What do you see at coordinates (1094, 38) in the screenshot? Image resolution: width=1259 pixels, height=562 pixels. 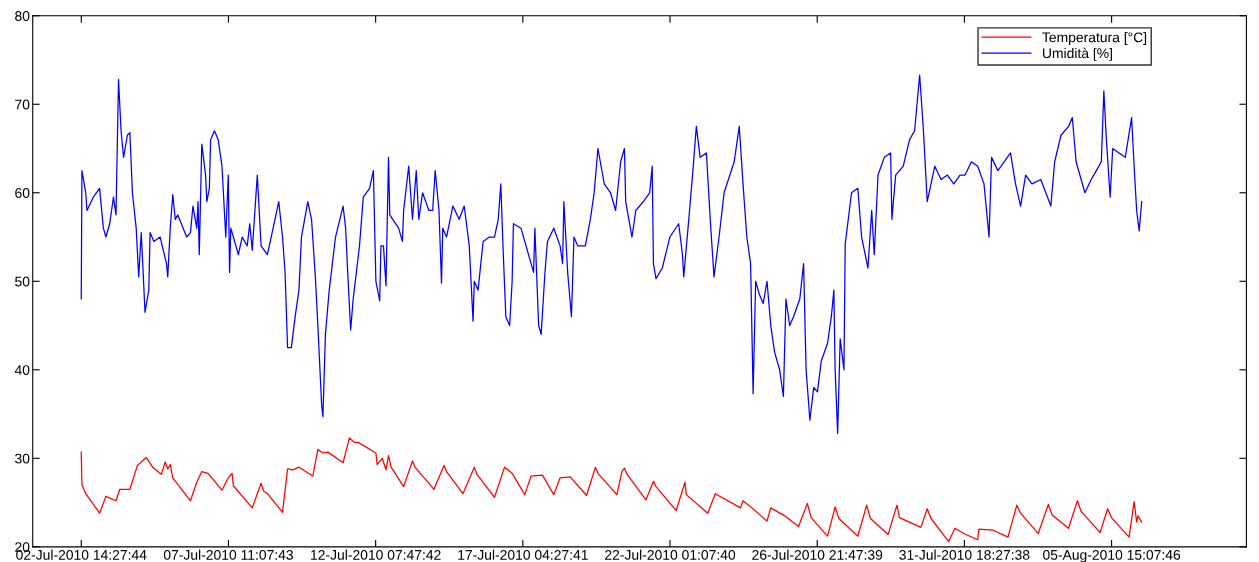 I see `legend-label: Temperatura [°C]` at bounding box center [1094, 38].